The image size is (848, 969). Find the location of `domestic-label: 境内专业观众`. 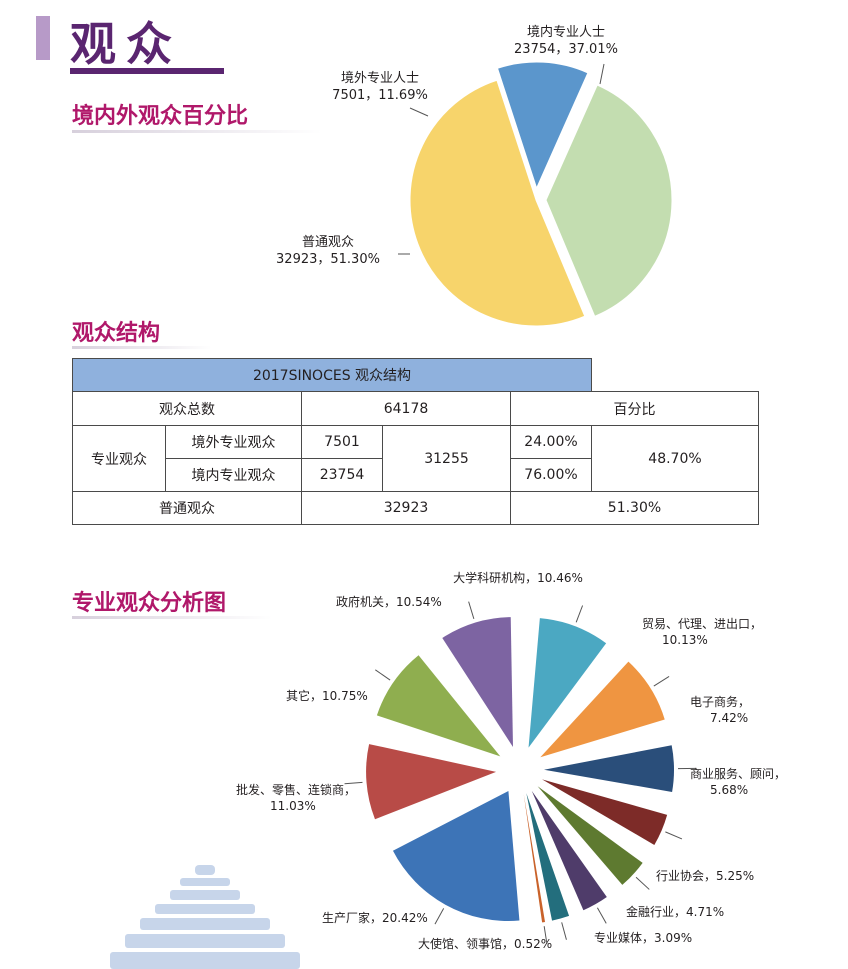

domestic-label: 境内专业观众 is located at coordinates (233, 475).